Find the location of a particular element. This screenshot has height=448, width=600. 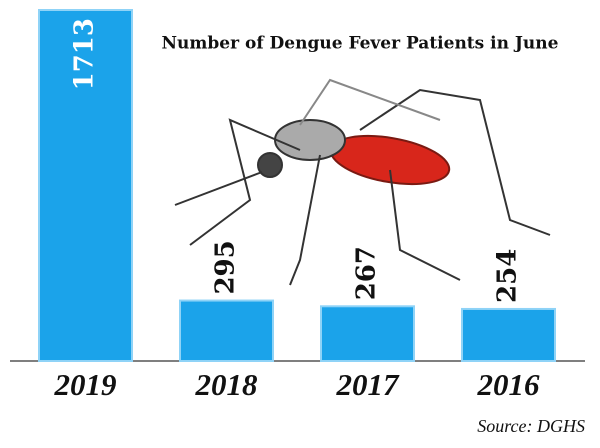

value-label: 295 is located at coordinates (226, 267).